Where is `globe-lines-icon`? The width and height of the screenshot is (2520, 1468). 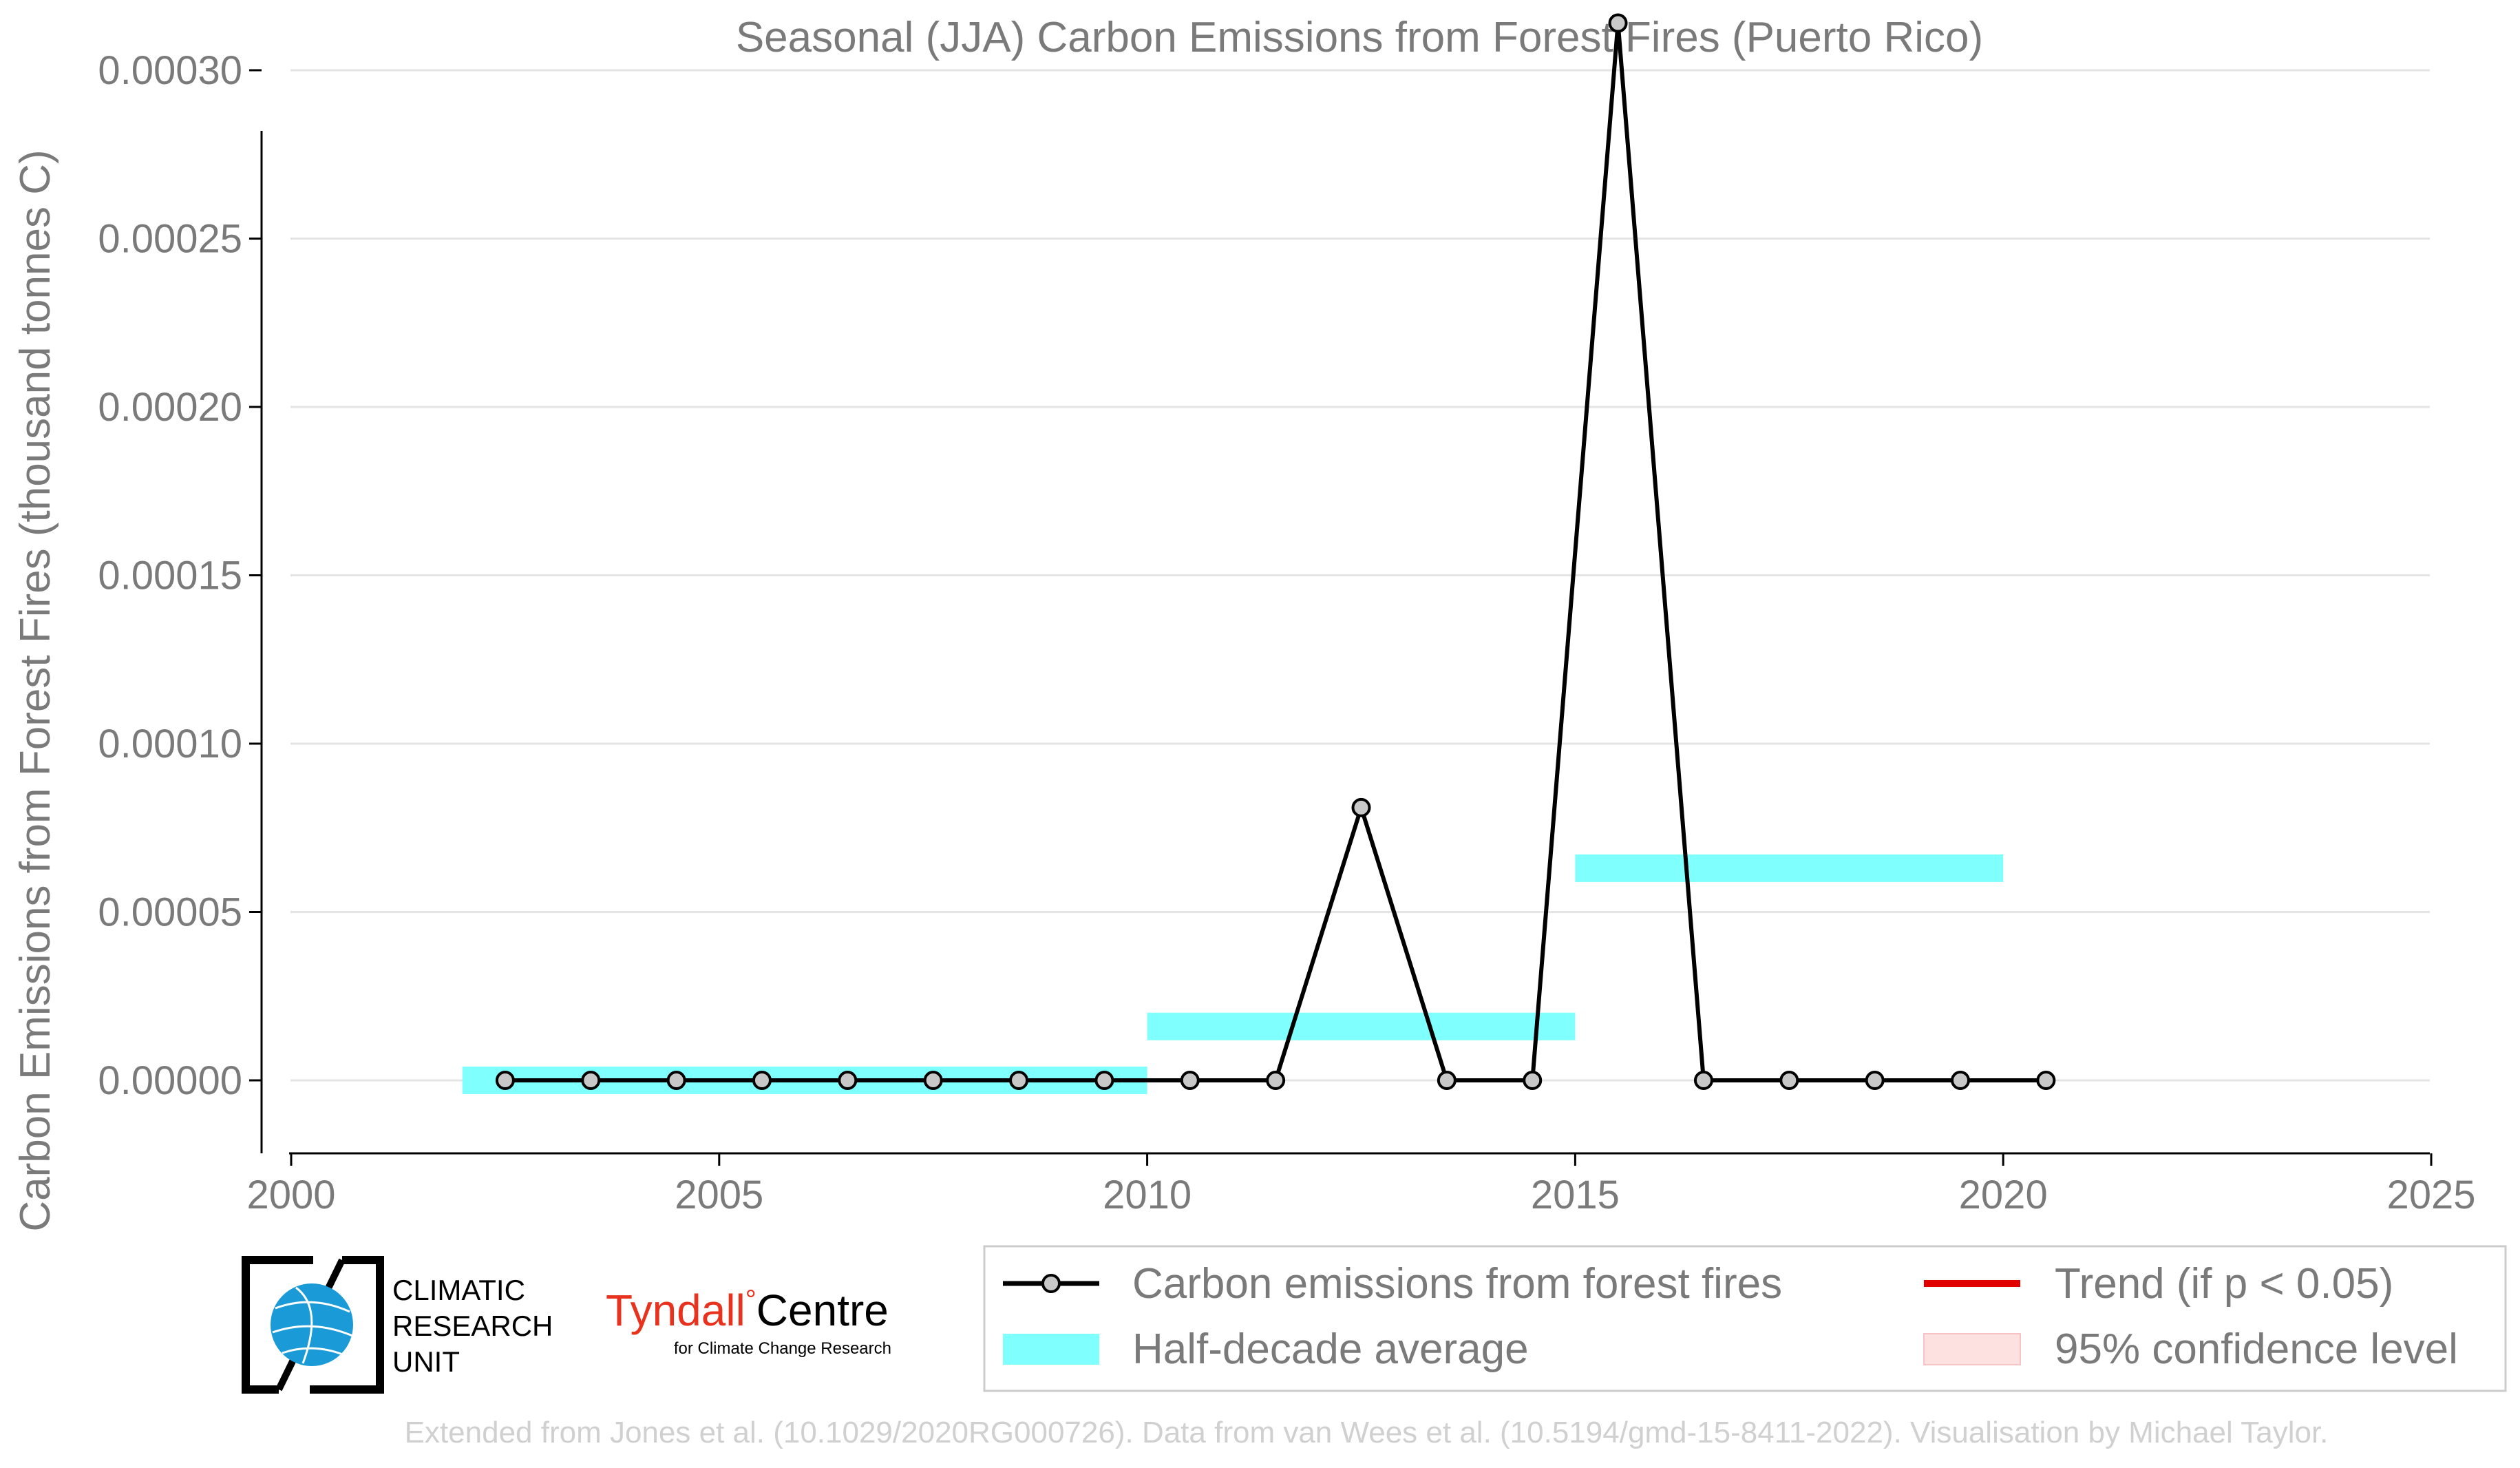
globe-lines-icon is located at coordinates (312, 1325).